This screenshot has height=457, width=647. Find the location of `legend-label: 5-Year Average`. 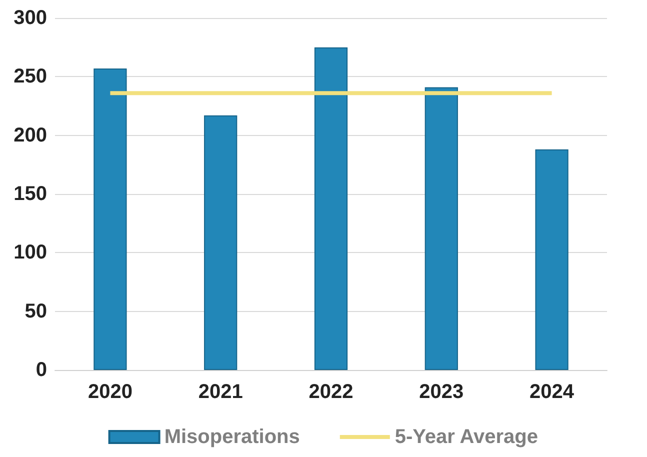

legend-label: 5-Year Average is located at coordinates (466, 437).